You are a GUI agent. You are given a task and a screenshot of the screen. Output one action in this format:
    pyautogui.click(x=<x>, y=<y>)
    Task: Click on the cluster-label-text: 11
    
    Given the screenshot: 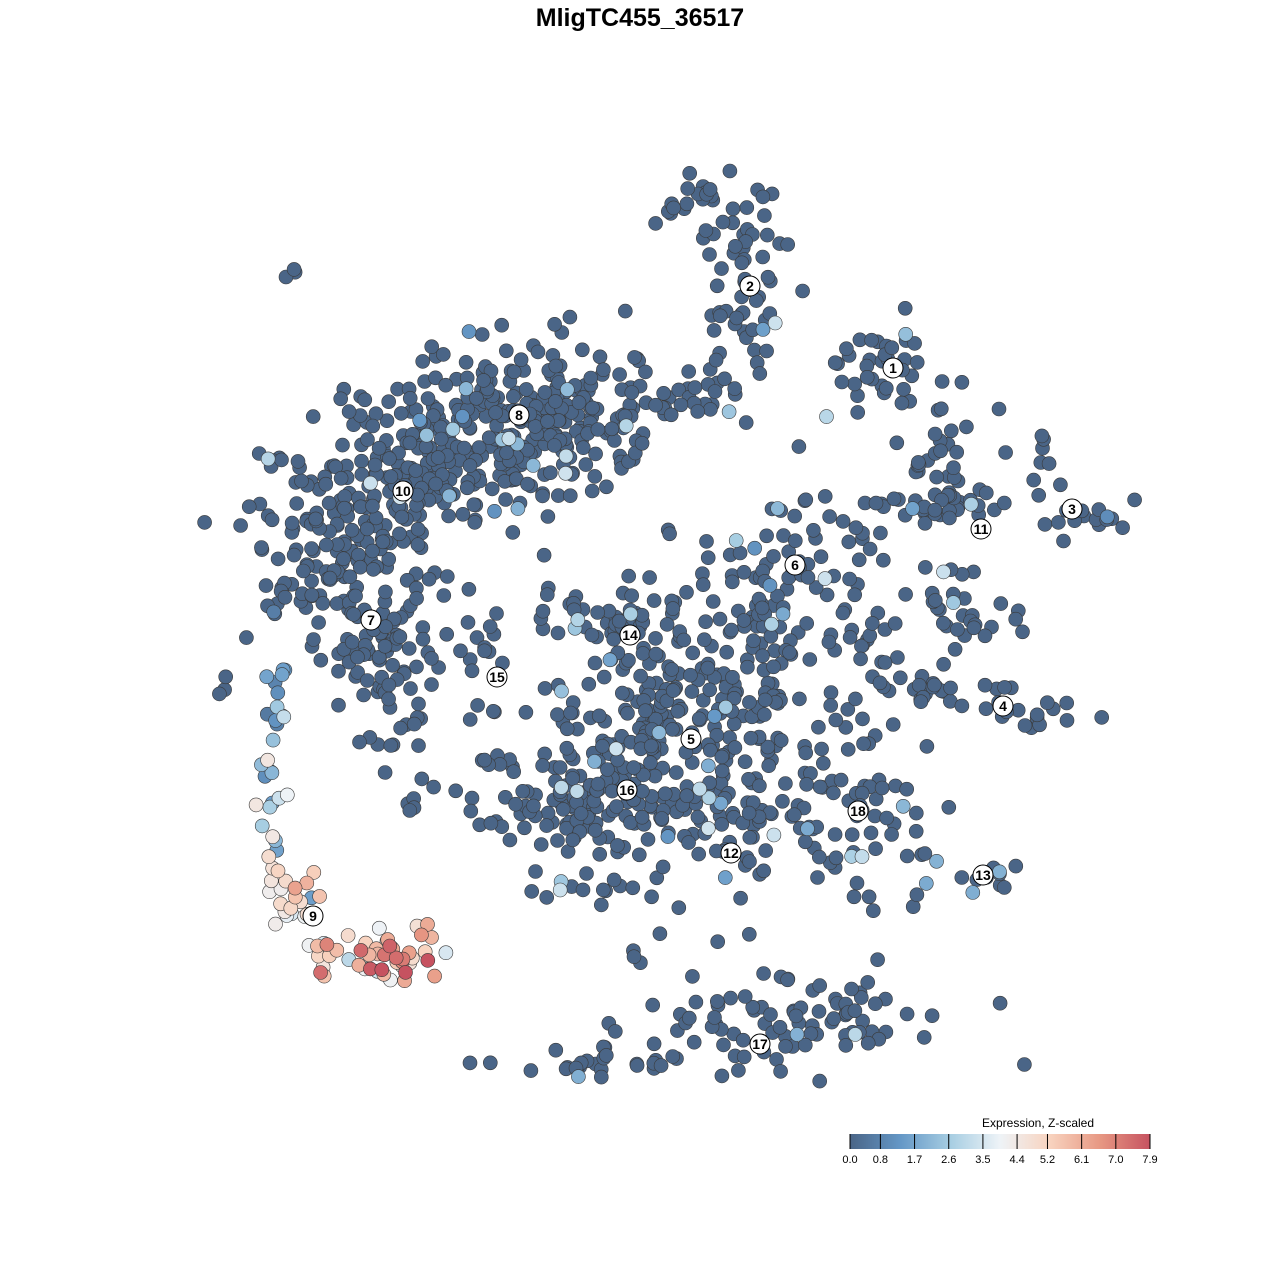 What is the action you would take?
    pyautogui.click(x=981, y=529)
    